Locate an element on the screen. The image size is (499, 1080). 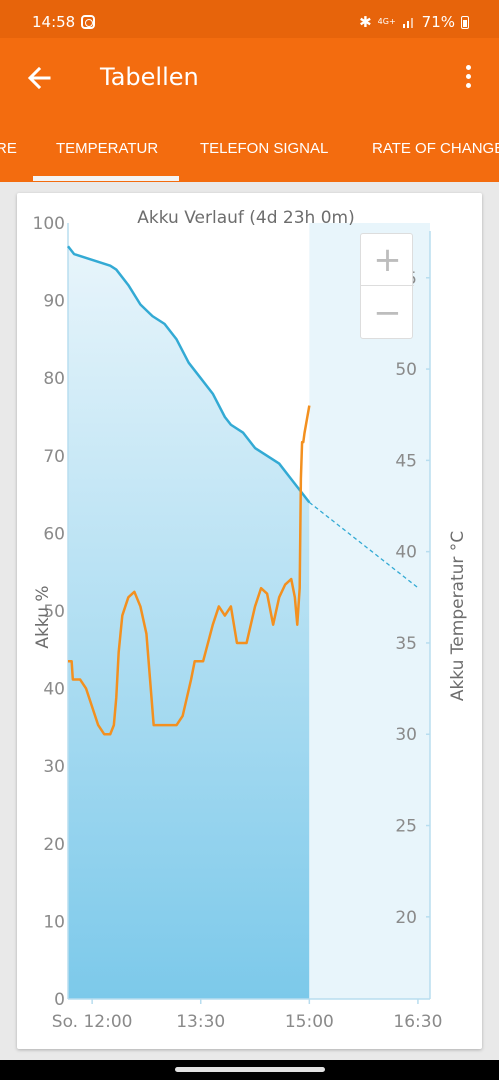
y2-axis-label: Akku Temperatur °C is located at coordinates (458, 616).